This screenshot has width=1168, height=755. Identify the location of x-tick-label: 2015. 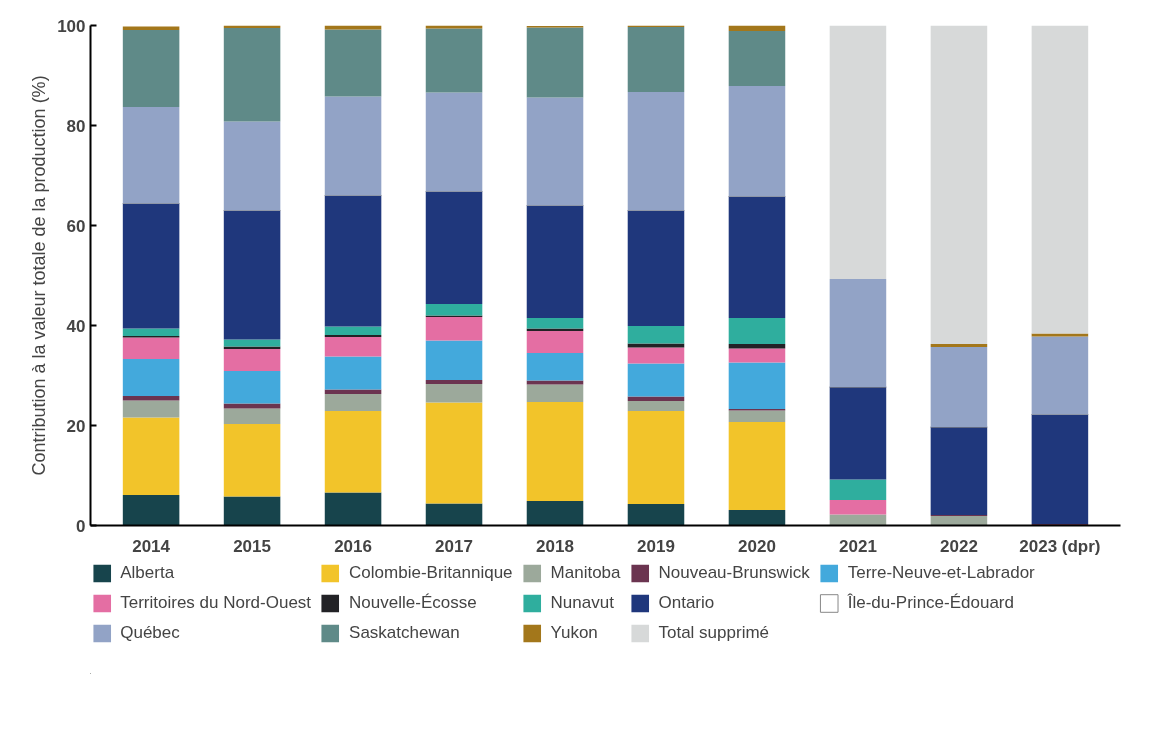
(252, 546).